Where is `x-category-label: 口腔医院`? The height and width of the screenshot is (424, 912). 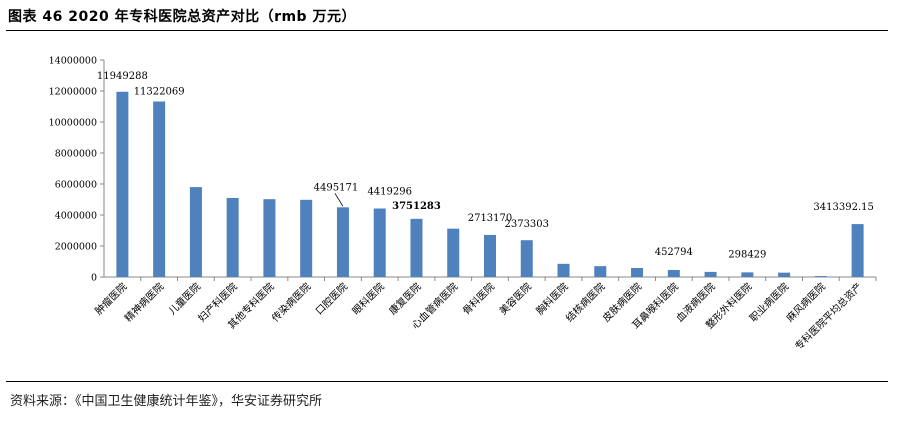
x-category-label: 口腔医院 is located at coordinates (331, 298).